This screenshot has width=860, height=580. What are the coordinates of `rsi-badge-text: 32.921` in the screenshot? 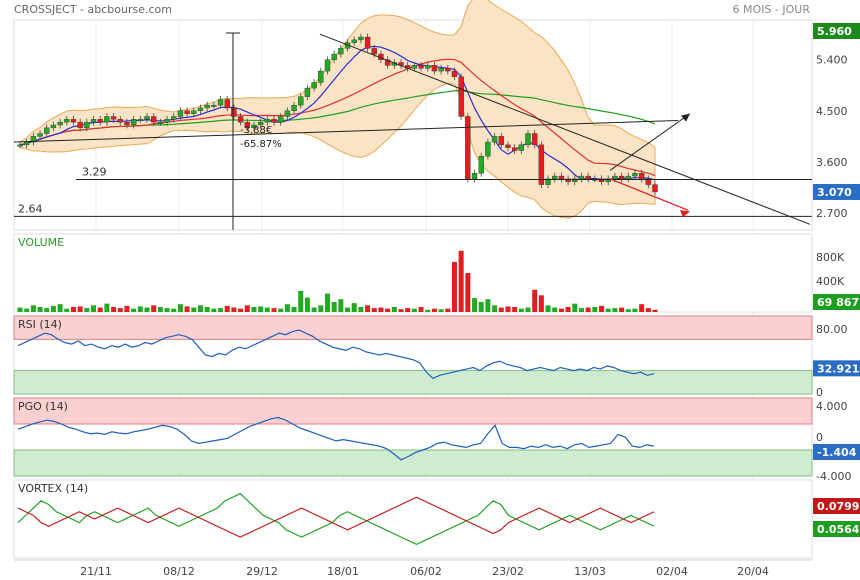 It's located at (838, 368).